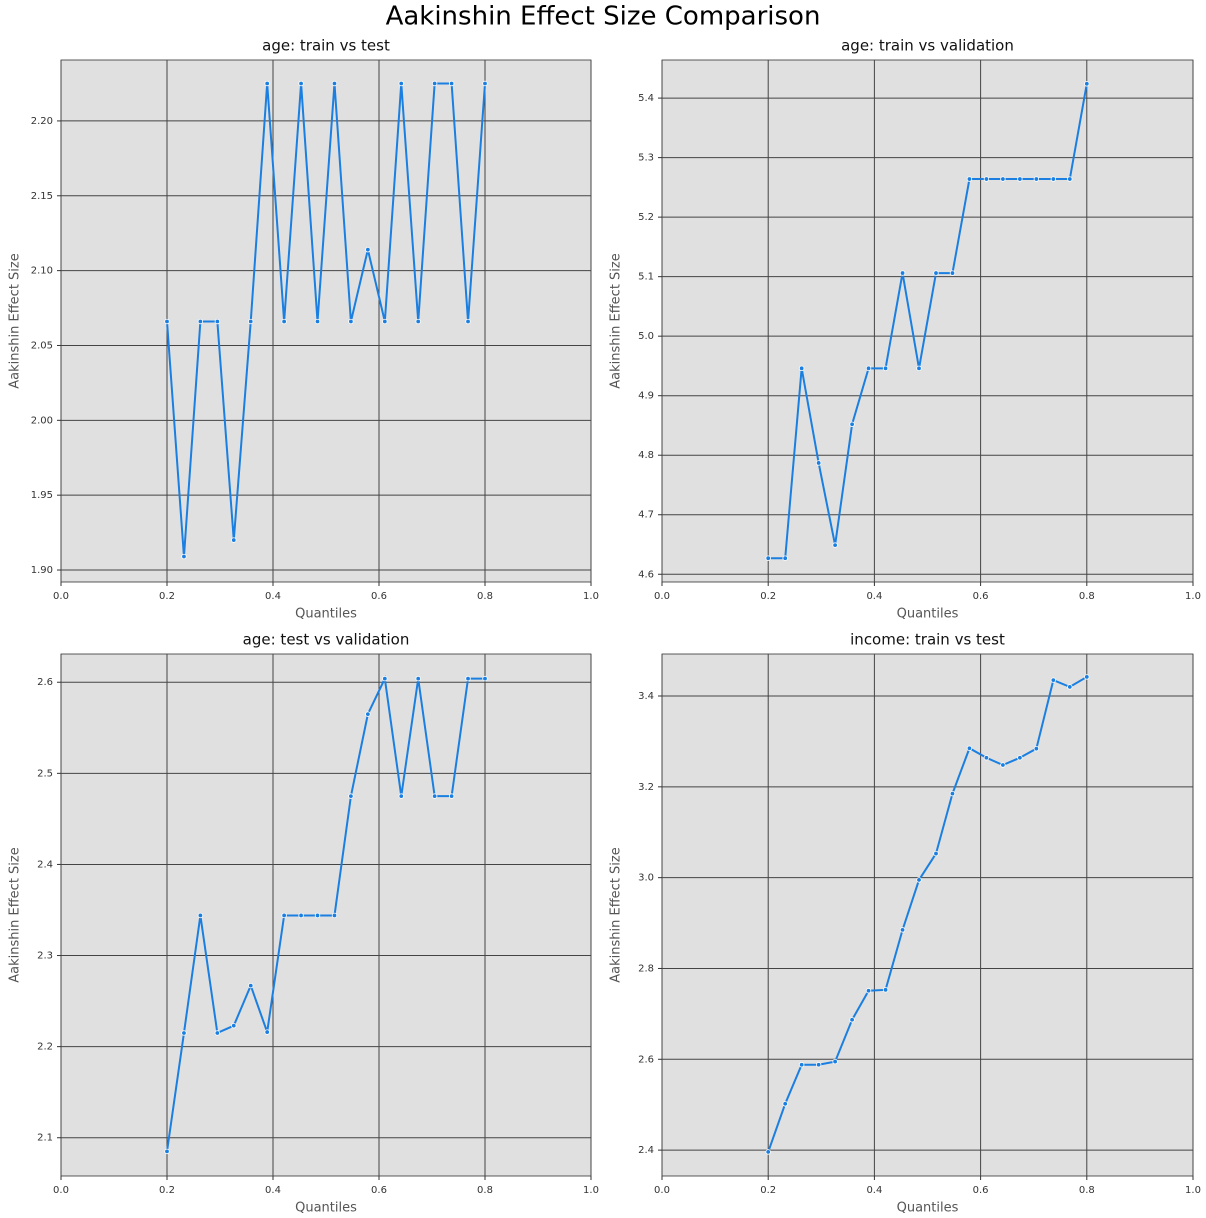 The image size is (1206, 1218). I want to click on y-tick-label: 3.4, so click(646, 696).